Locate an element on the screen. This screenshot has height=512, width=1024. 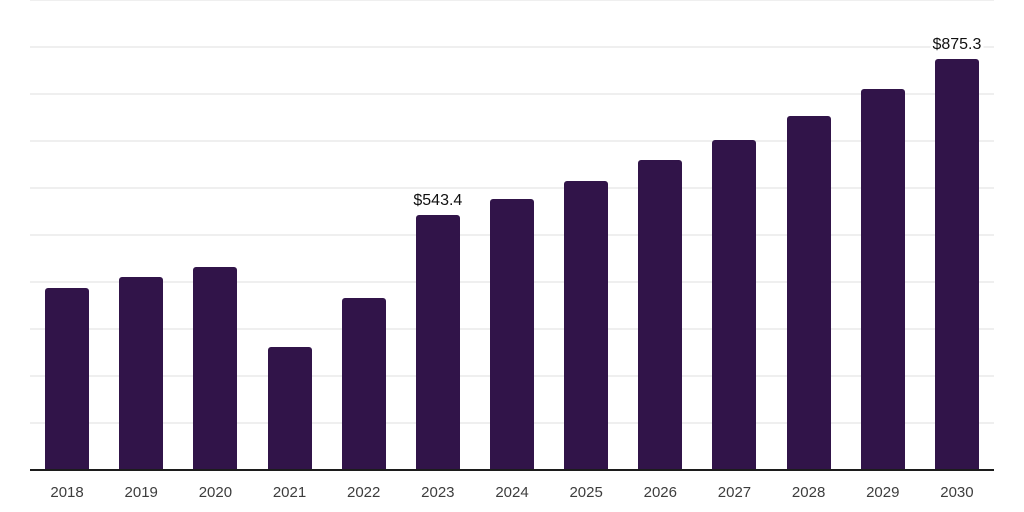
bar-2030 is located at coordinates (956, 264).